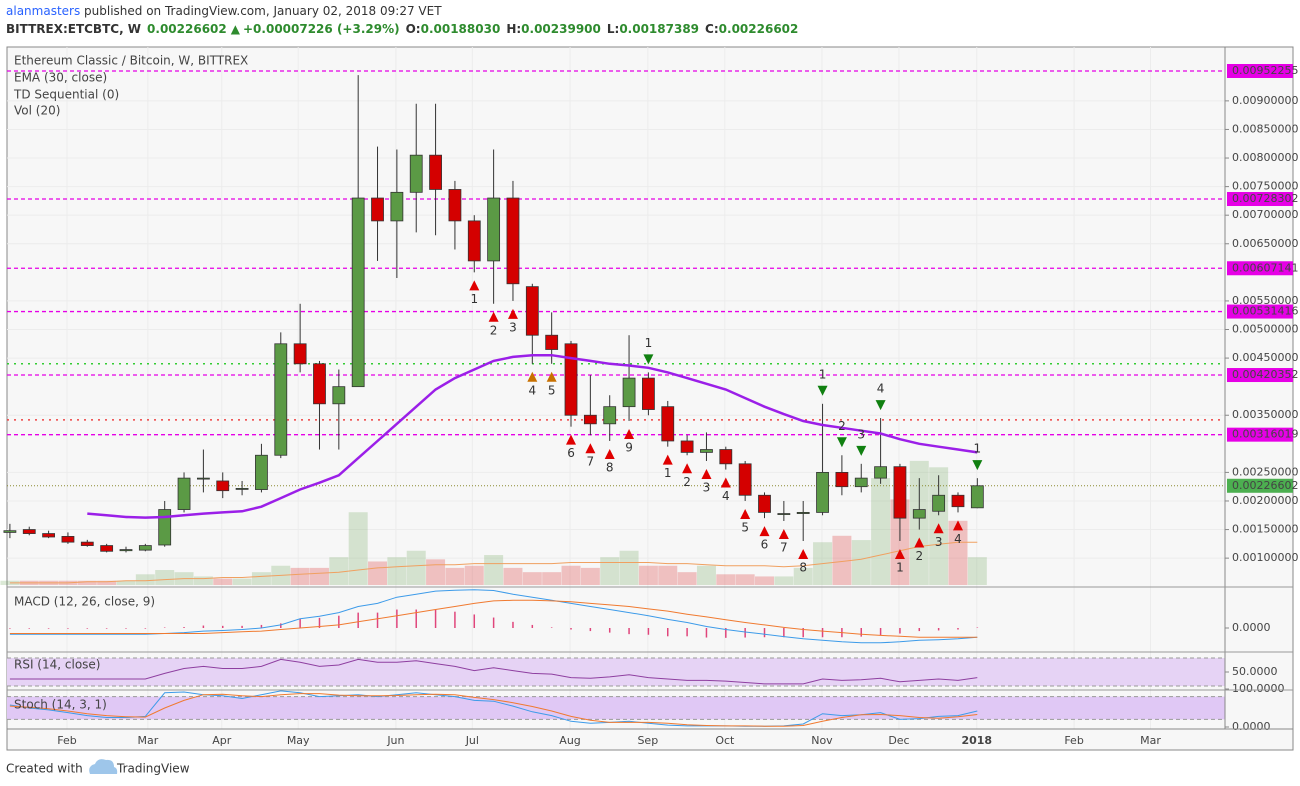 Image resolution: width=1300 pixels, height=786 pixels. I want to click on x-tick-label: Feb, so click(1073, 740).